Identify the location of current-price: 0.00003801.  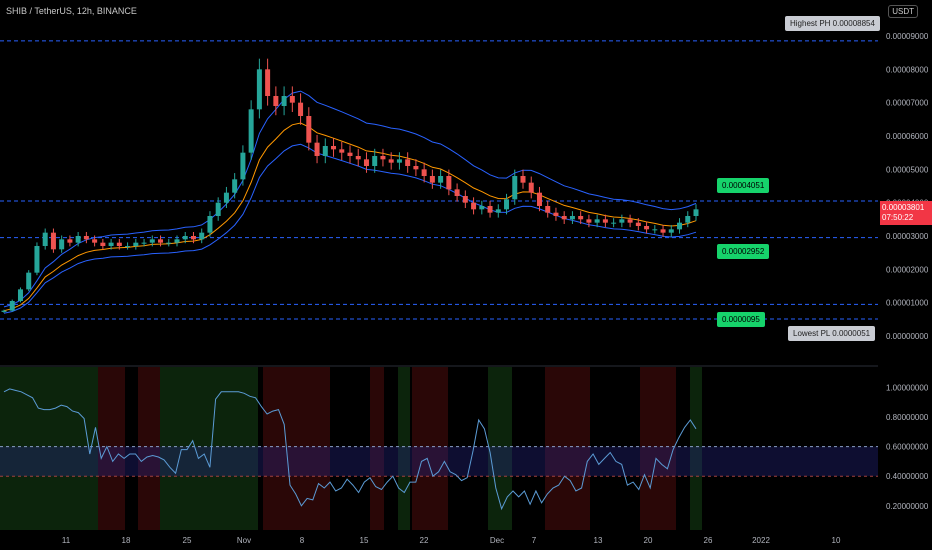
(903, 207).